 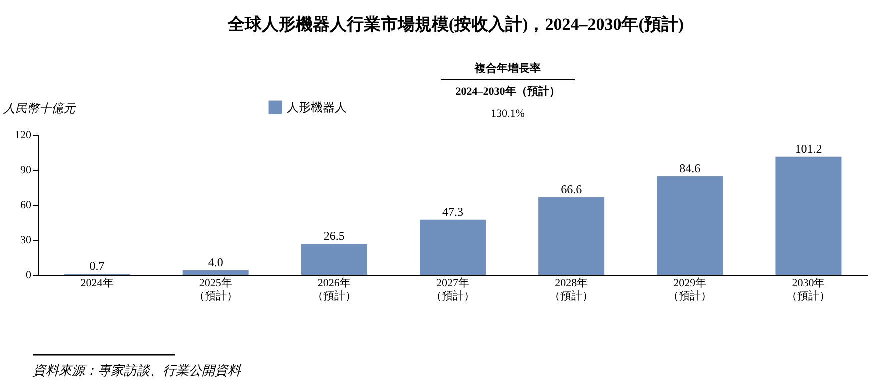 What do you see at coordinates (453, 211) in the screenshot?
I see `data-label: 47.3` at bounding box center [453, 211].